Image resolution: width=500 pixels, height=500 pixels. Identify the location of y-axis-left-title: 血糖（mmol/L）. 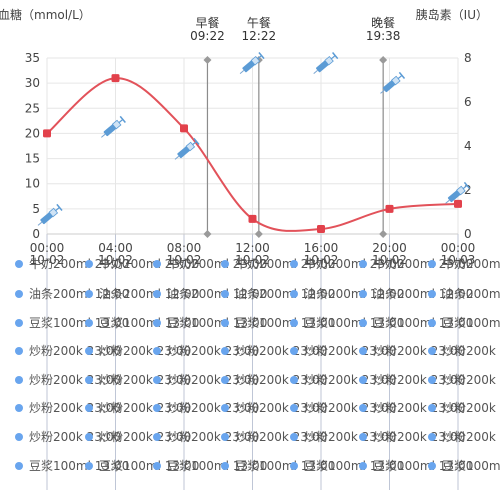
(45, 14).